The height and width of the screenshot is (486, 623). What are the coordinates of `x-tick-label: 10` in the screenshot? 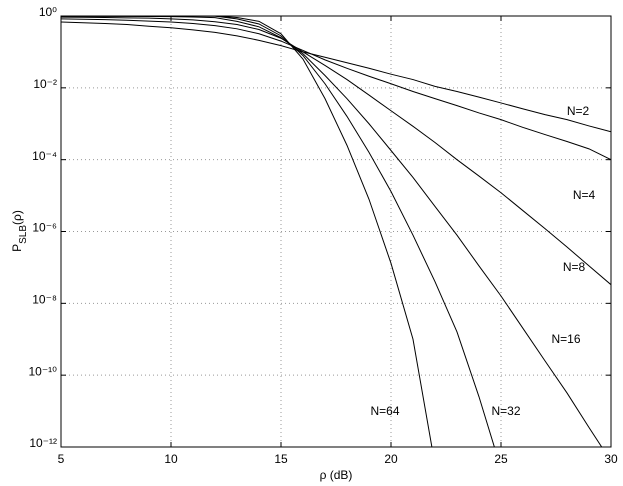 It's located at (171, 459).